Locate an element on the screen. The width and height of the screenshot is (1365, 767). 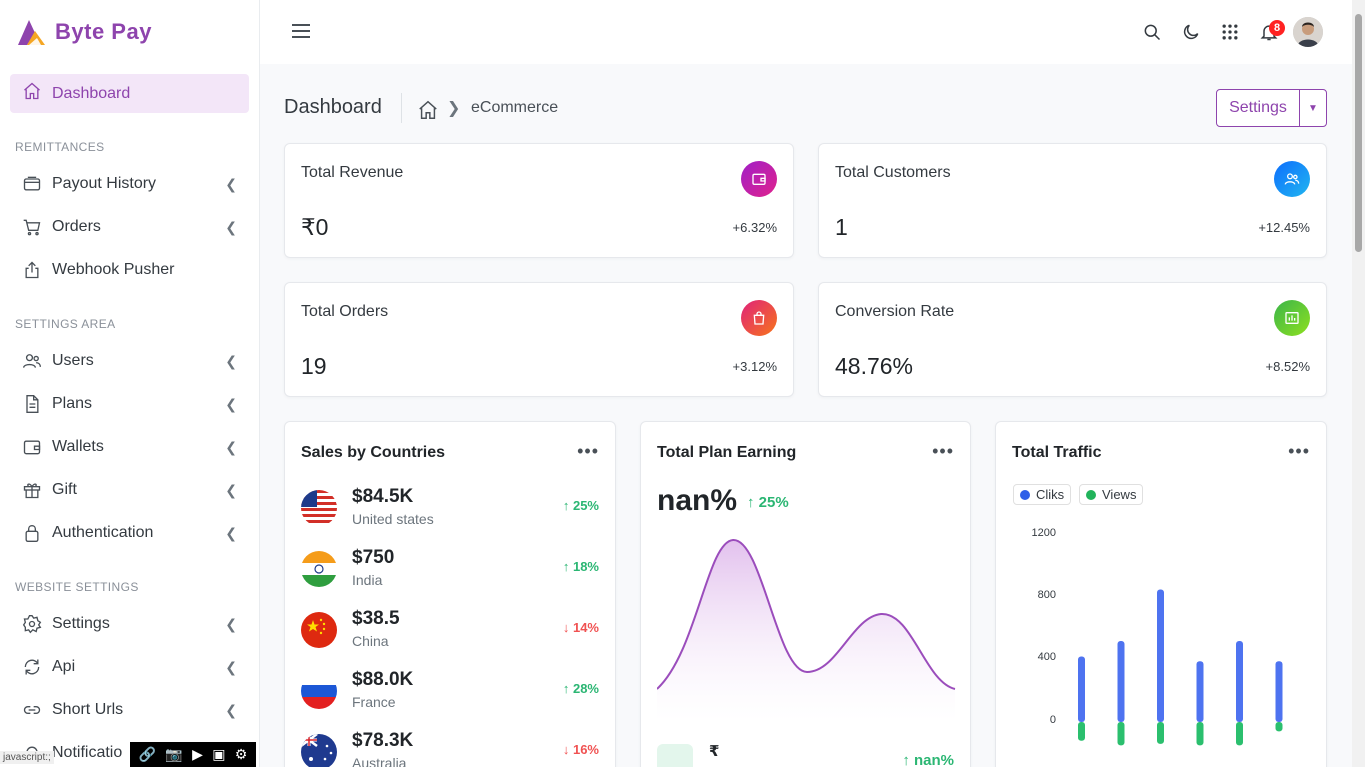
country-change-value: 25% is located at coordinates (585, 505).